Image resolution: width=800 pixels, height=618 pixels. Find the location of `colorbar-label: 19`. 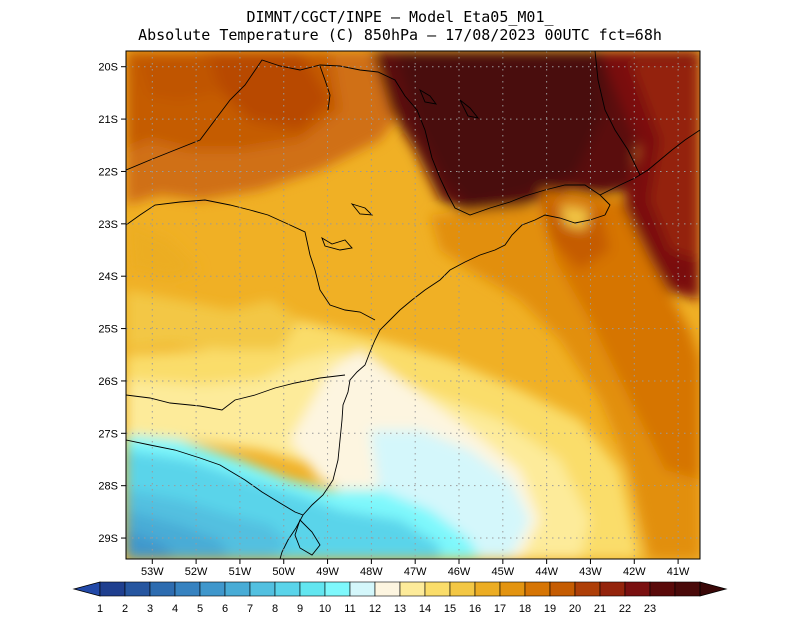

colorbar-label: 19 is located at coordinates (550, 609).